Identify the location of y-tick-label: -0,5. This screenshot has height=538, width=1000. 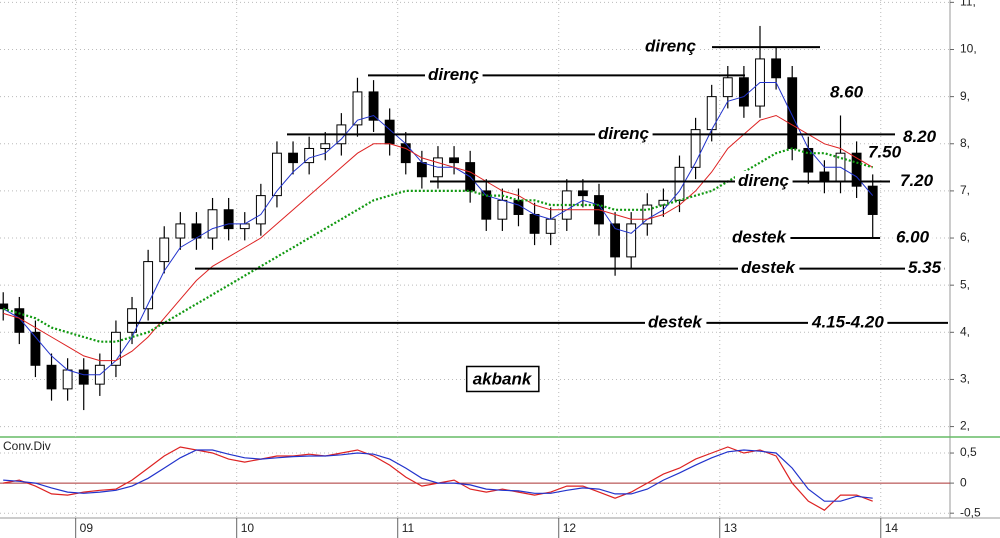
(970, 512).